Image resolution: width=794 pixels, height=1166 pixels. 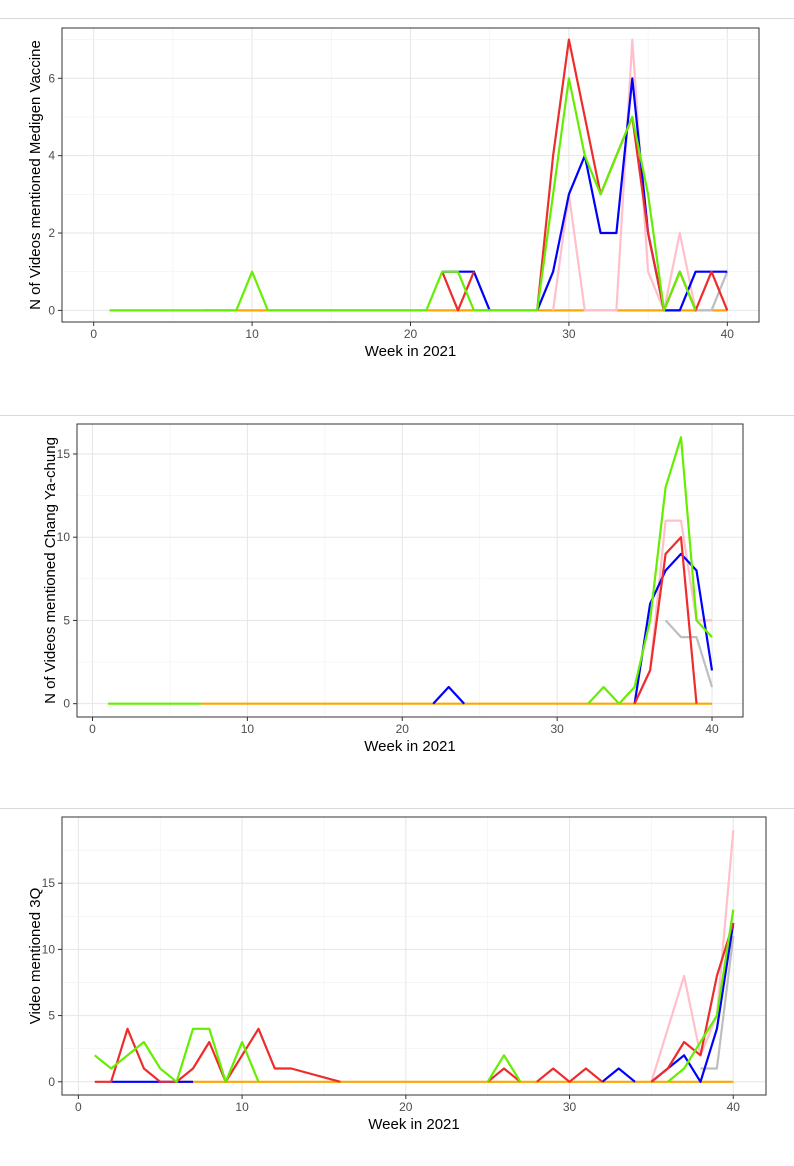 I want to click on y-axis-label: N of Videos mentioned Medigen Vaccine, so click(x=35, y=175).